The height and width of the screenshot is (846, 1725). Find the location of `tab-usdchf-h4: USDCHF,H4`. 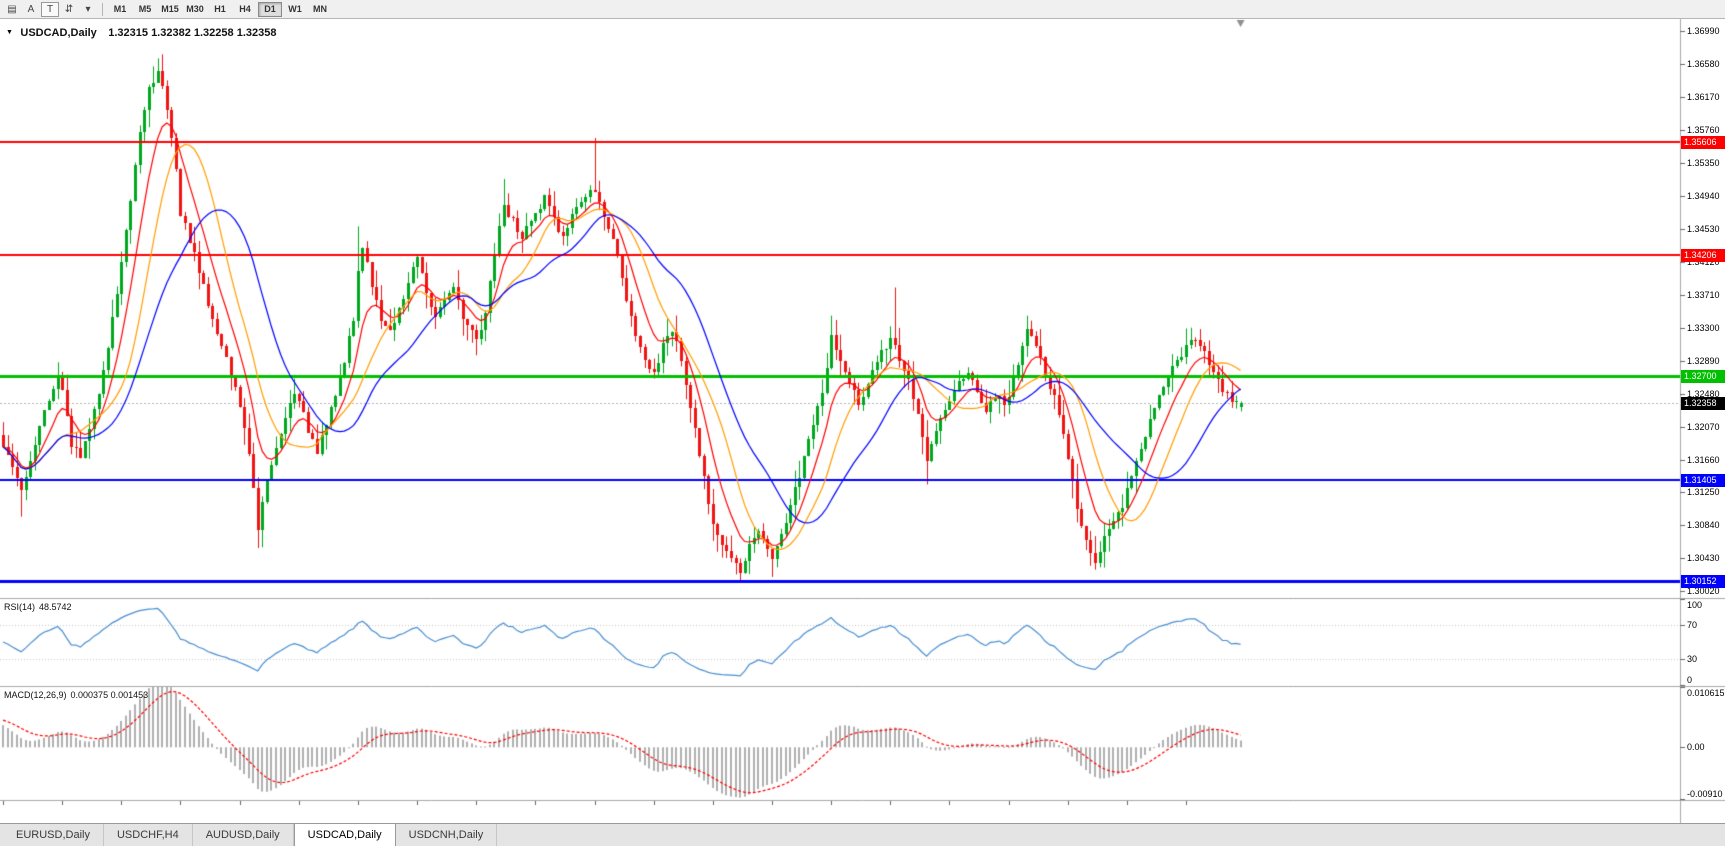

tab-usdchf-h4: USDCHF,H4 is located at coordinates (148, 835).